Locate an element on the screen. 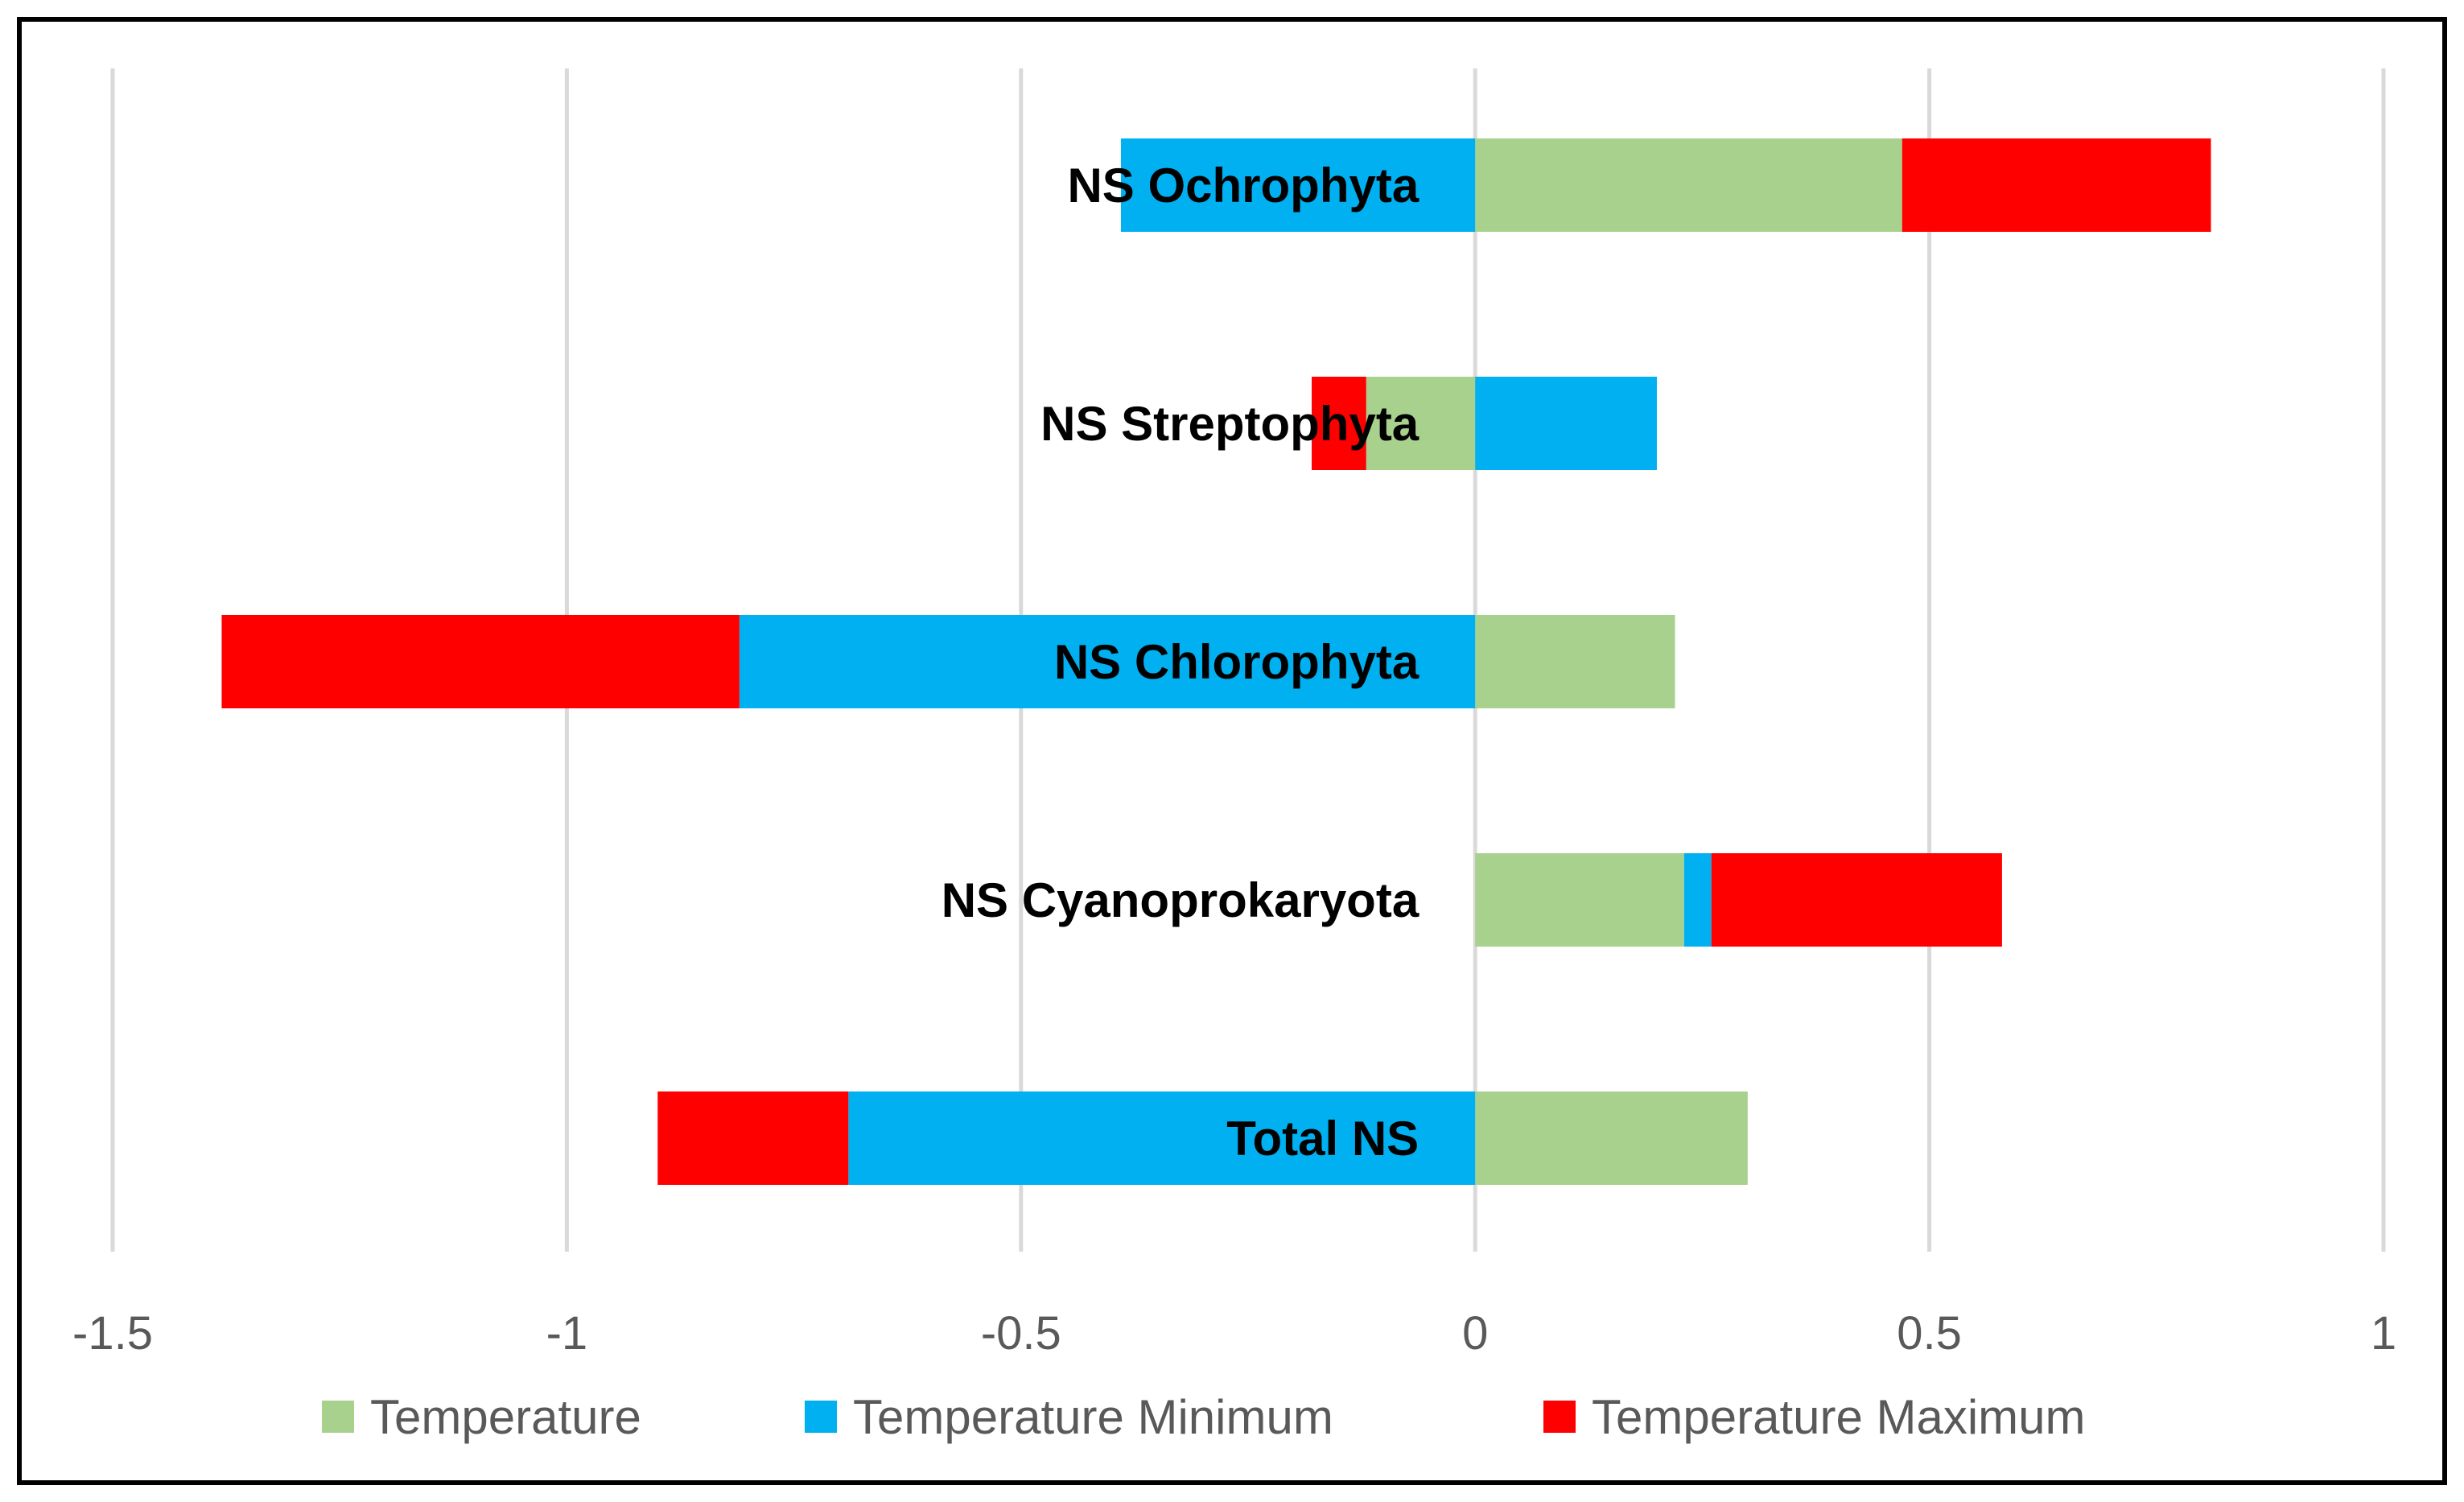 The width and height of the screenshot is (2464, 1502). bar-total-ns-temperature-maximum is located at coordinates (753, 1138).